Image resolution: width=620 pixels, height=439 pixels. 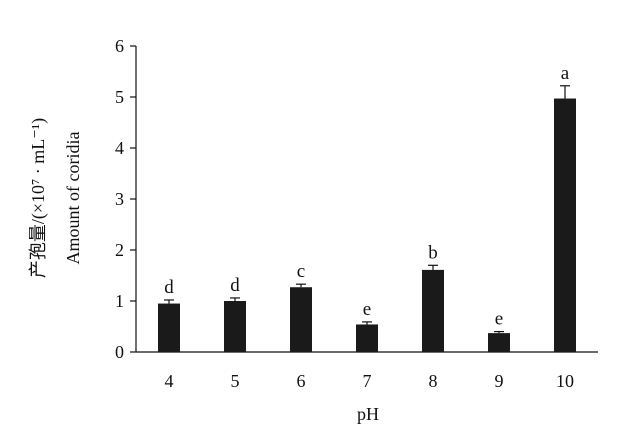 I want to click on x-tick-label: 6, so click(x=301, y=381).